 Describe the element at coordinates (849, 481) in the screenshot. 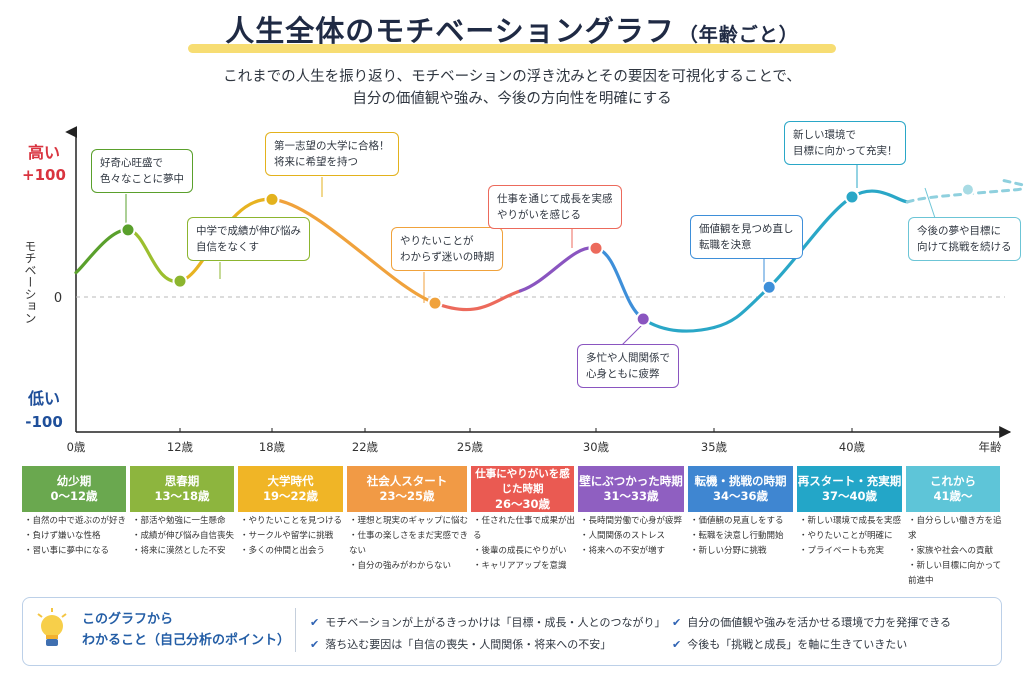

I see `stage-title: 再スタート・充実期` at that location.